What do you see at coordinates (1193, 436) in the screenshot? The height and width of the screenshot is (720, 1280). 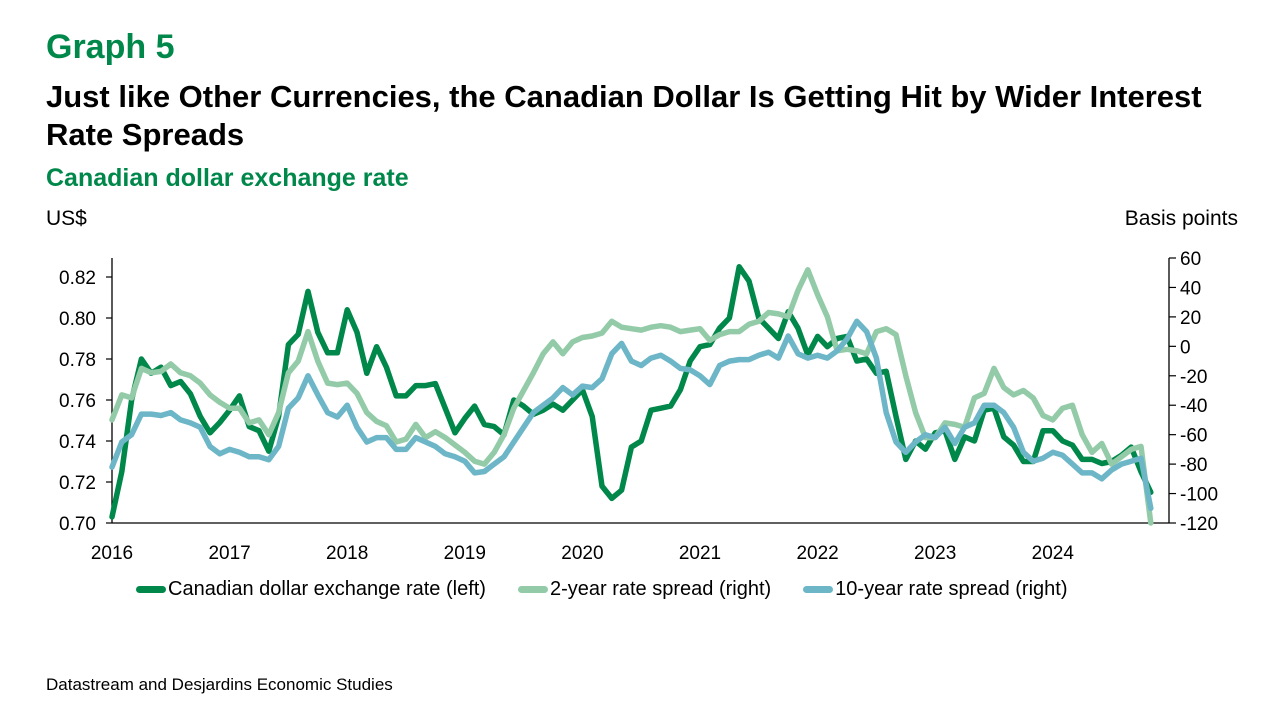 I see `right-tick-label: -60` at bounding box center [1193, 436].